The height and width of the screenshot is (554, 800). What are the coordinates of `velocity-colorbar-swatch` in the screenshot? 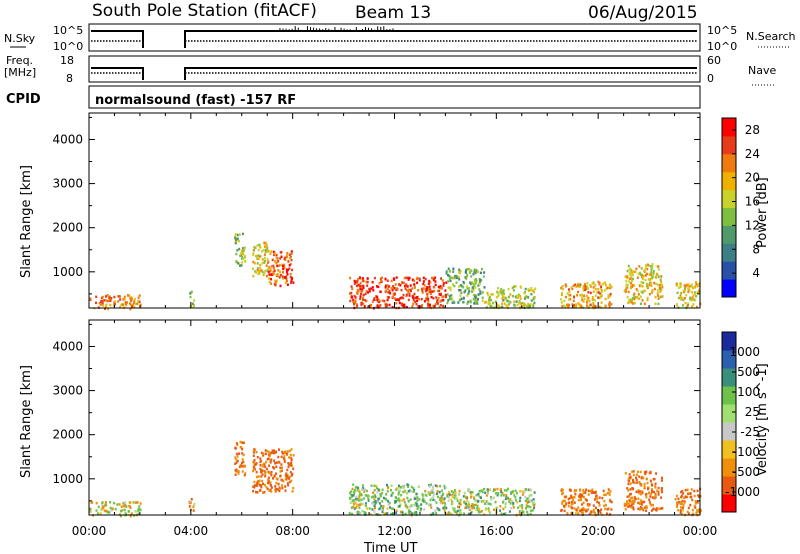 It's located at (729, 449).